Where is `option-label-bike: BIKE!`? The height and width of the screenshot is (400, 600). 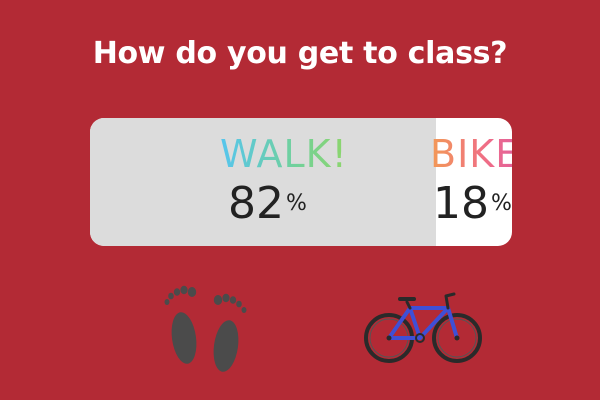
option-label-bike: BIKE! is located at coordinates (471, 154).